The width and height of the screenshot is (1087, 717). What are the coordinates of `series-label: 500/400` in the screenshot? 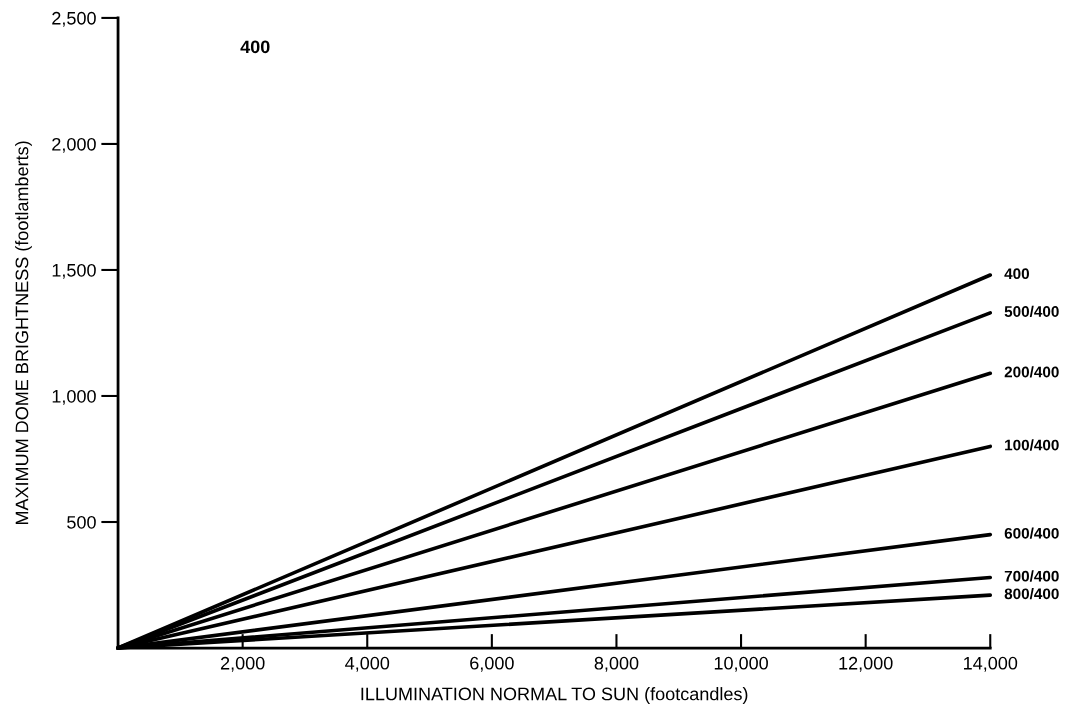 It's located at (1031, 311).